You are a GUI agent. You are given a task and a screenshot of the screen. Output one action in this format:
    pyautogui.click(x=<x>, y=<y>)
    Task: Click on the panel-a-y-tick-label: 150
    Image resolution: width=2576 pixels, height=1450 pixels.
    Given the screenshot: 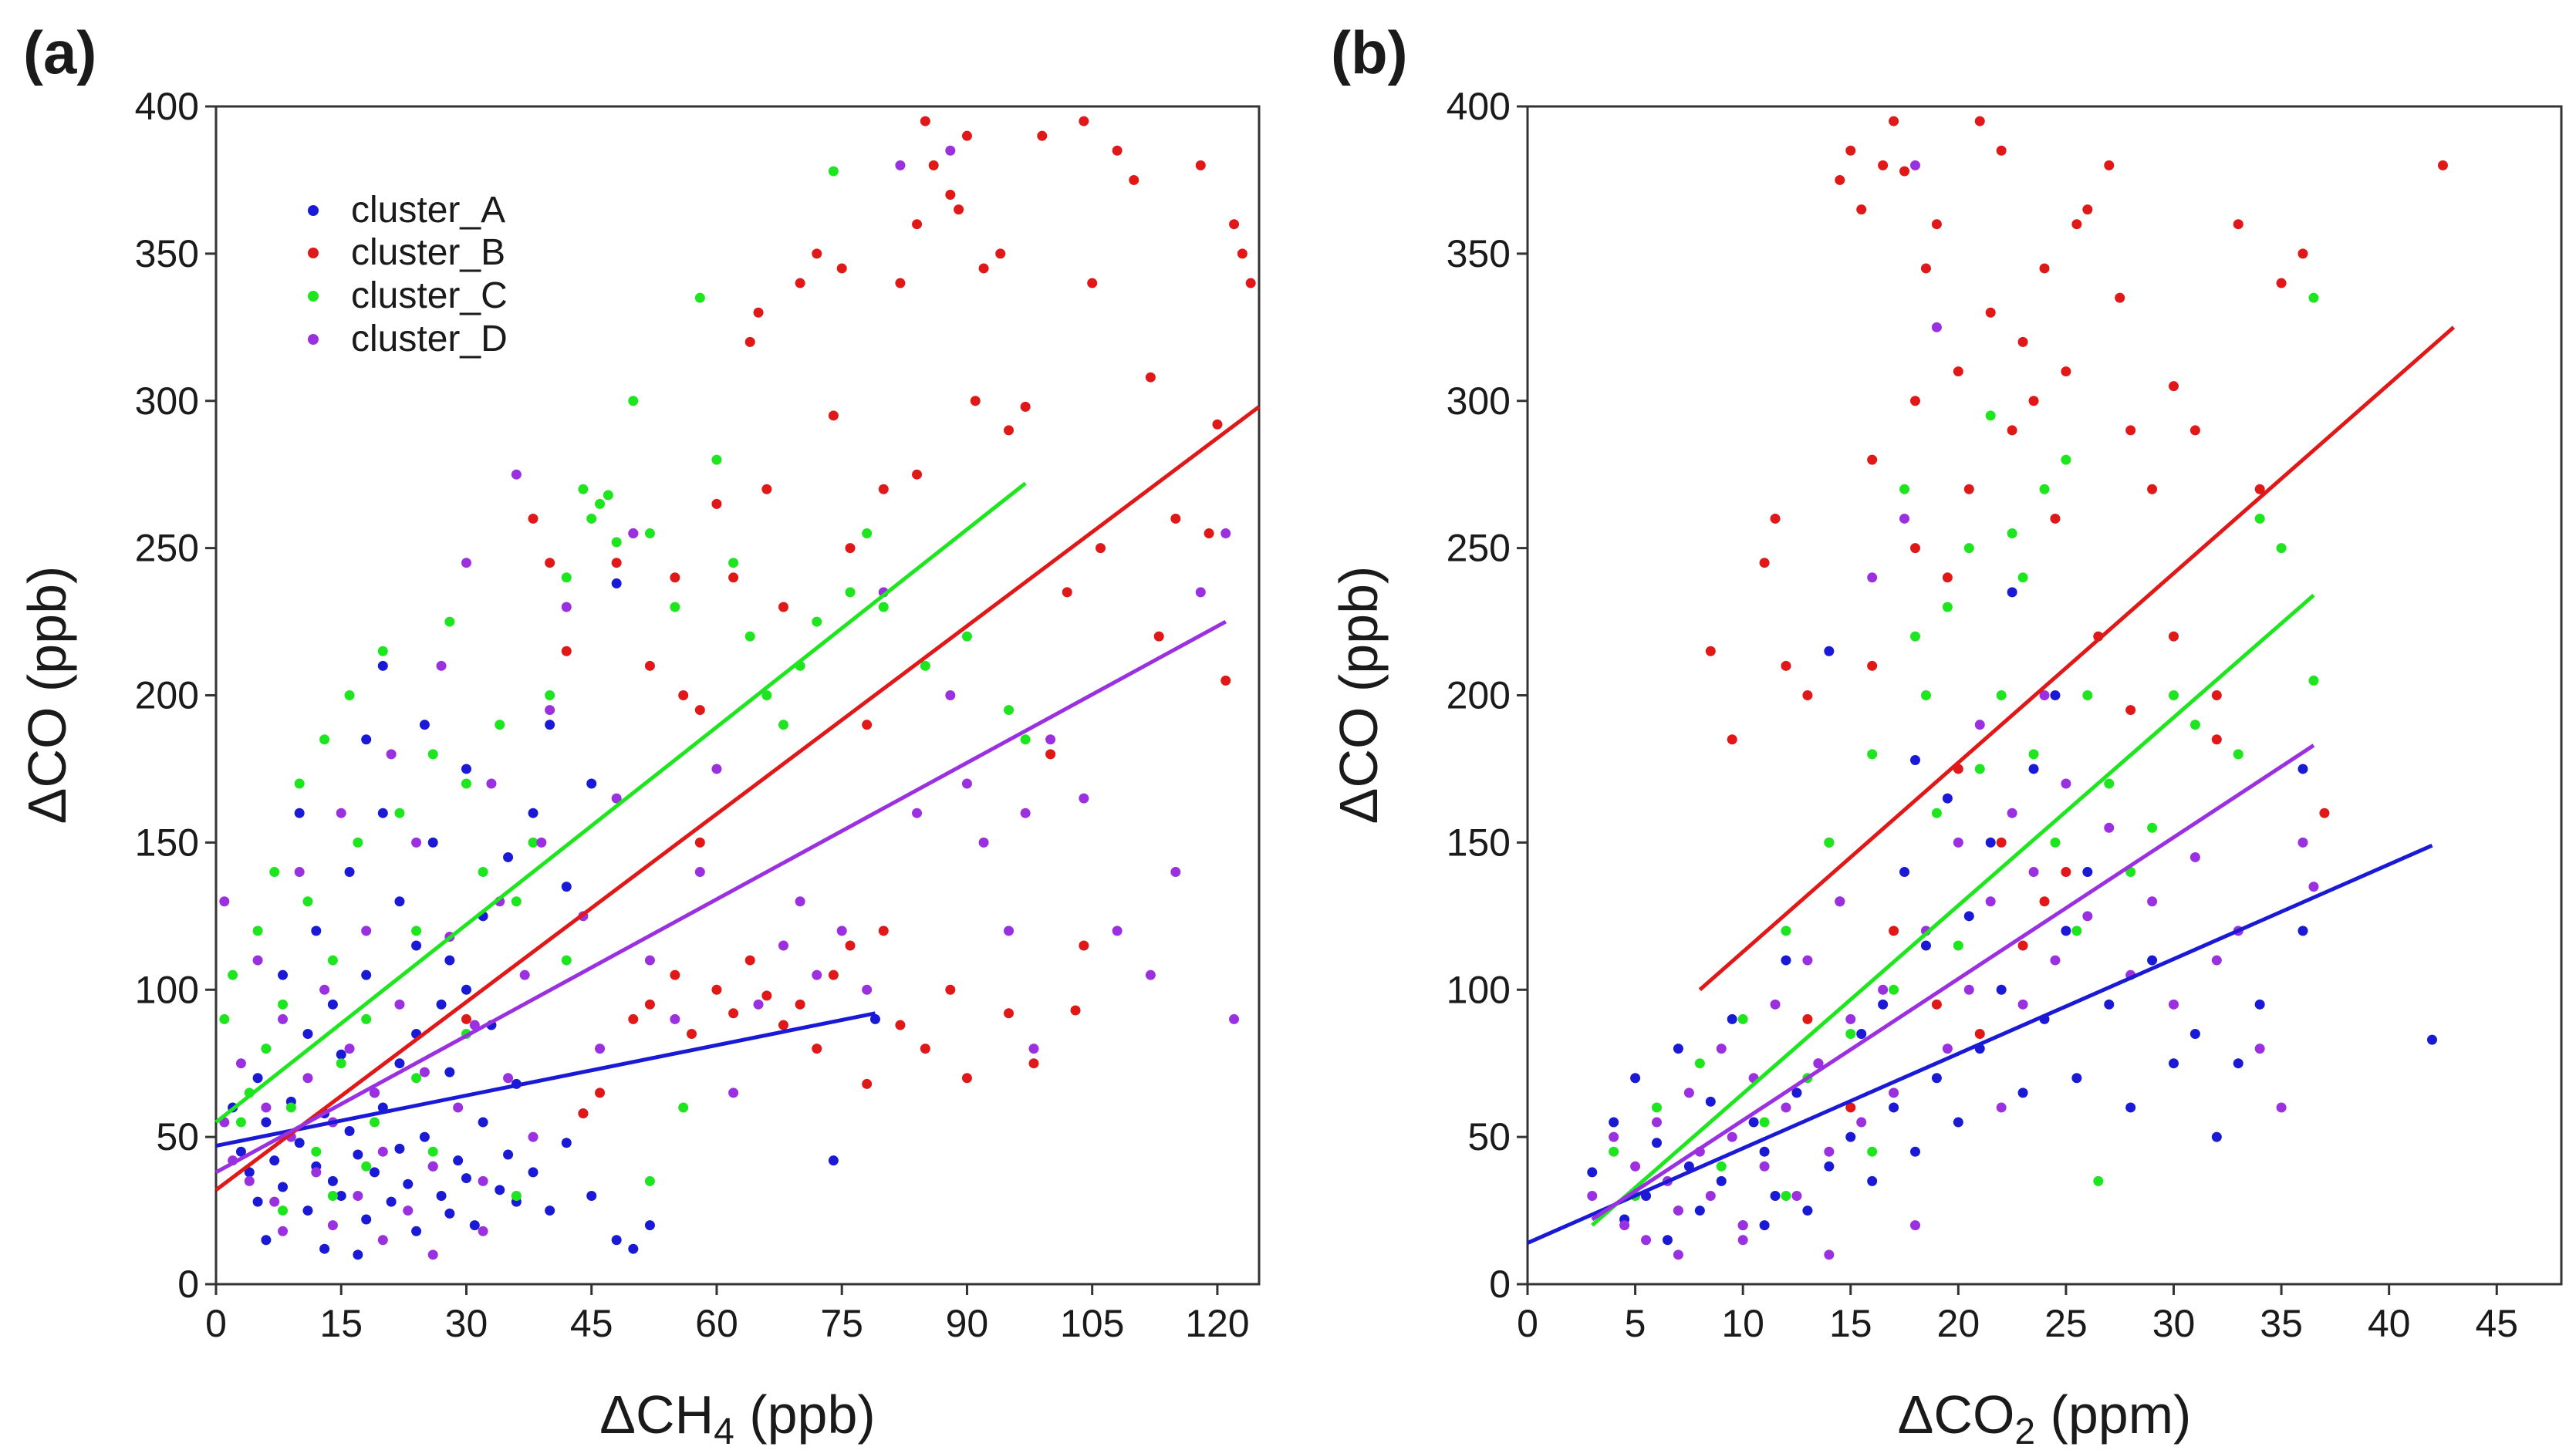 What is the action you would take?
    pyautogui.click(x=167, y=842)
    